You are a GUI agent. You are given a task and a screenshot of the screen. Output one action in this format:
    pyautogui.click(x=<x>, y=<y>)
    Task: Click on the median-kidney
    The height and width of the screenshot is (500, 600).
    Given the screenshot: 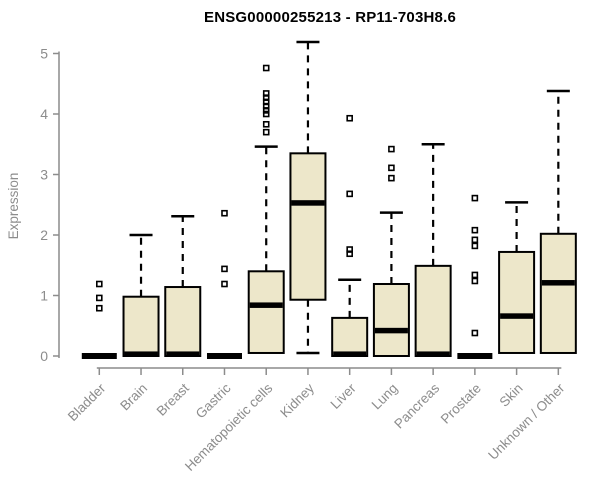 What is the action you would take?
    pyautogui.click(x=308, y=203)
    